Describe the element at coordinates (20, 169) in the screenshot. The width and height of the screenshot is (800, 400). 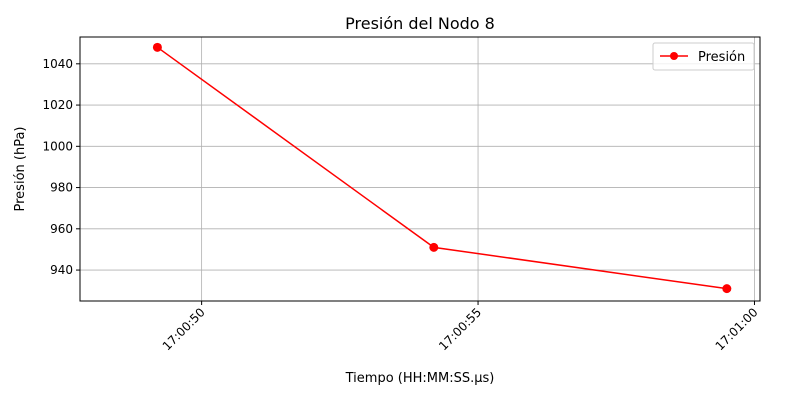
I see `y-axis-label: Presión (hPa)` at that location.